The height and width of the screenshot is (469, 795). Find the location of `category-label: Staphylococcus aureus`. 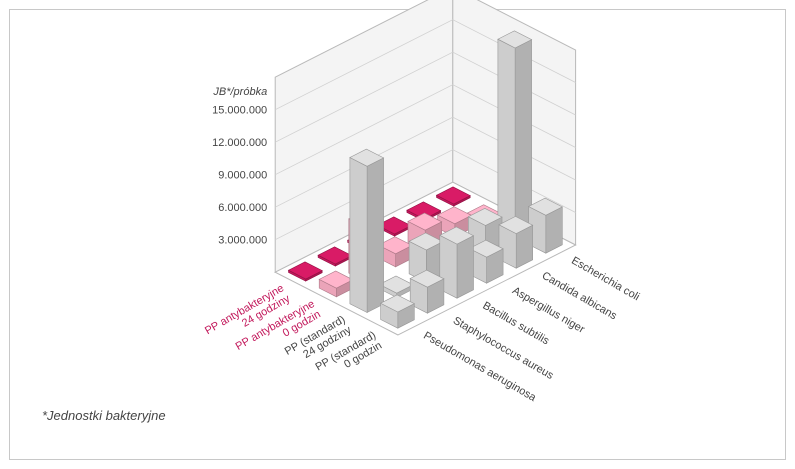

category-label: Staphylococcus aureus is located at coordinates (503, 349).